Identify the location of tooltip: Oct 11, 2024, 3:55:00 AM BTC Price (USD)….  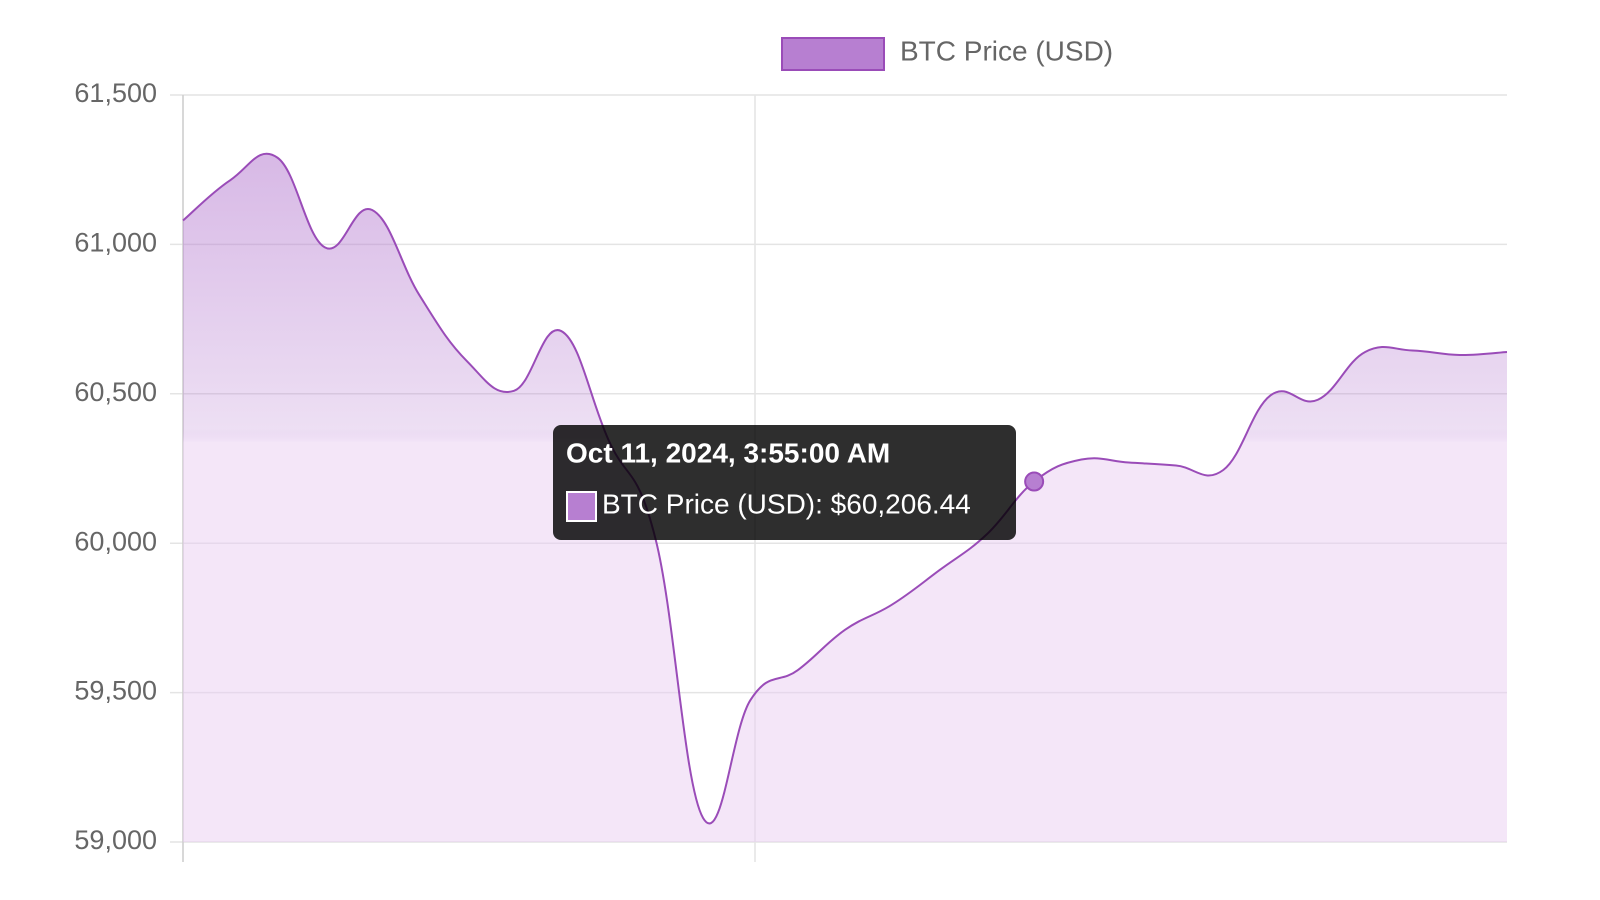
(784, 482).